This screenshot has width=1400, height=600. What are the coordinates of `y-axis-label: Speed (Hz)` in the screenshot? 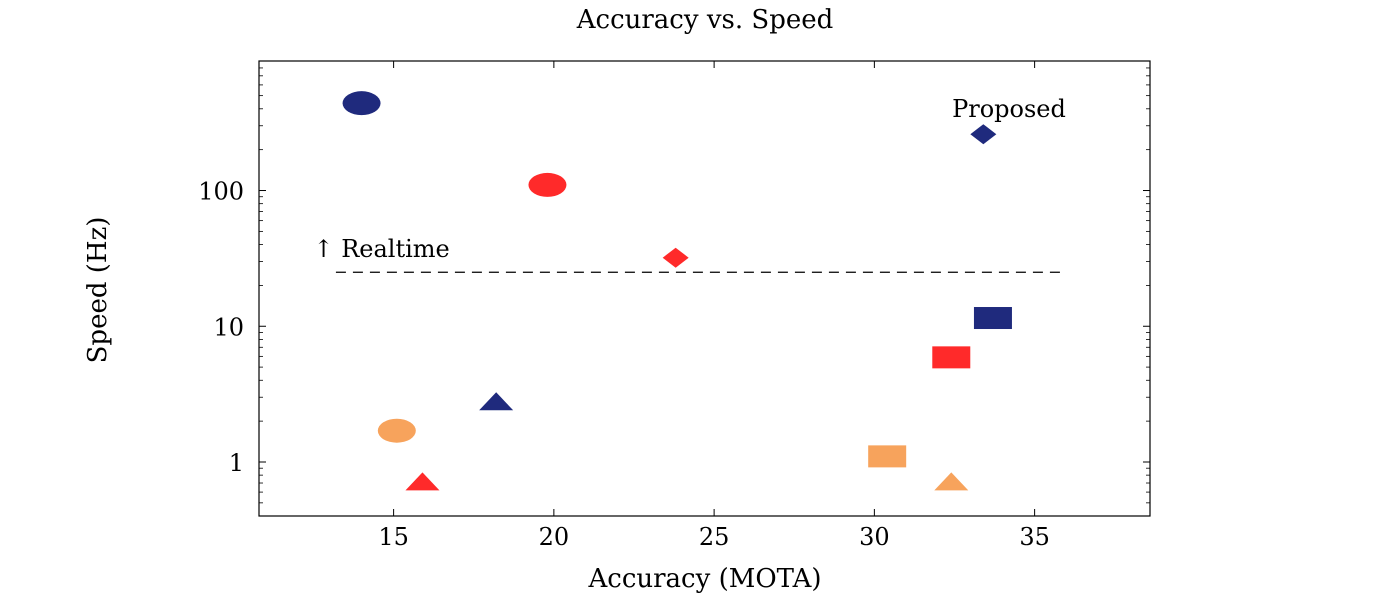 It's located at (98, 290).